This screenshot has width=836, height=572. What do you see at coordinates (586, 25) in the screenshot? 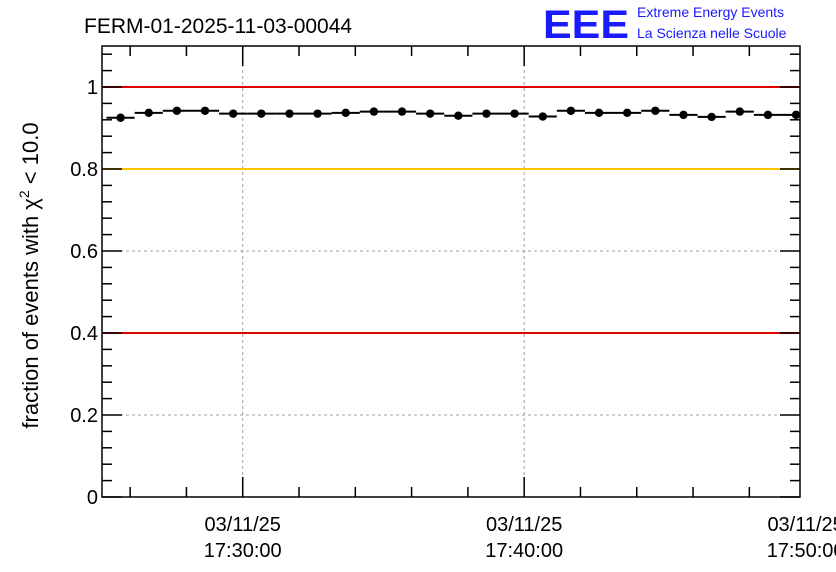
I see `eee-logo-mark: EEE` at bounding box center [586, 25].